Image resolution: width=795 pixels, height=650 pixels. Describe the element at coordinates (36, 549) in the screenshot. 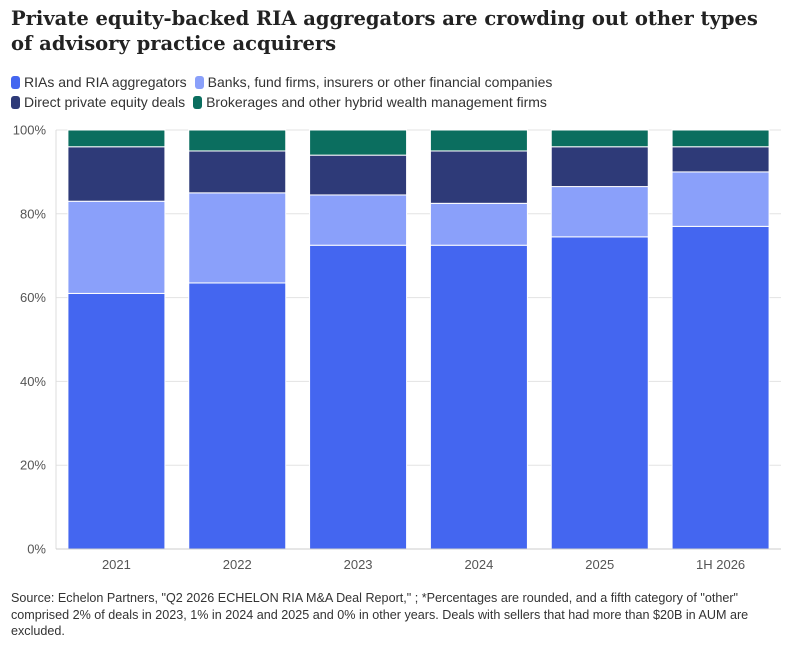

I see `y-tick-label: 0%` at that location.